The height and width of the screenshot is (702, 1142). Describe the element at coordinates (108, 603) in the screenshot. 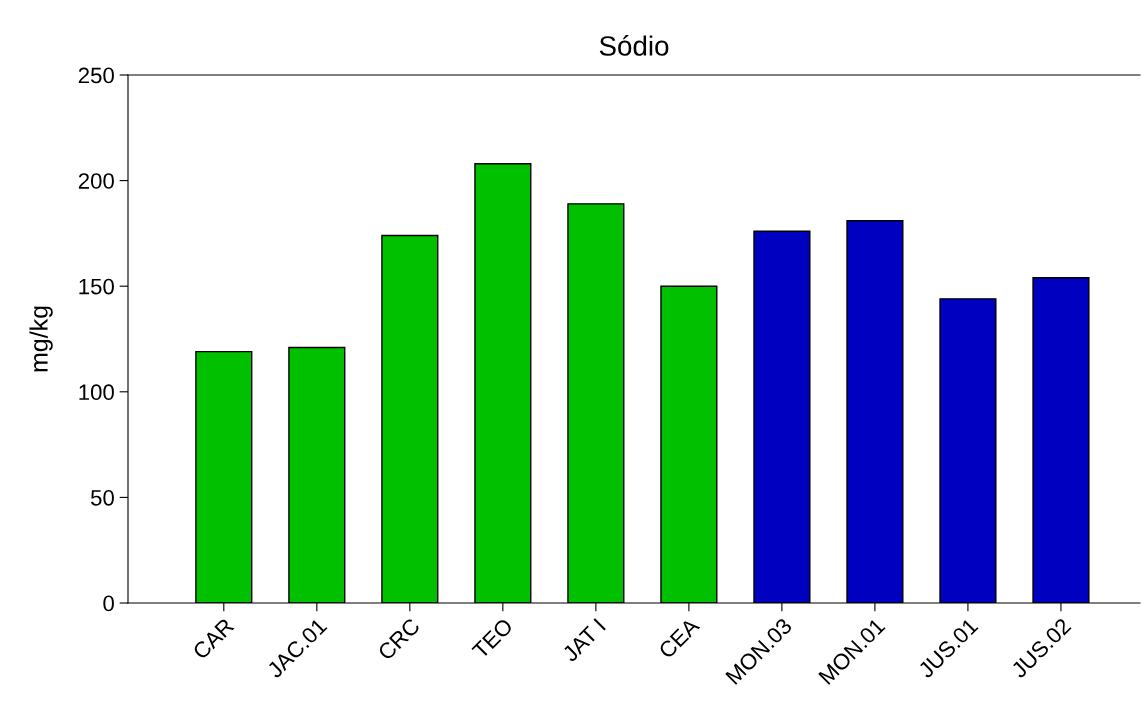

I see `y-tick-label: 0` at that location.